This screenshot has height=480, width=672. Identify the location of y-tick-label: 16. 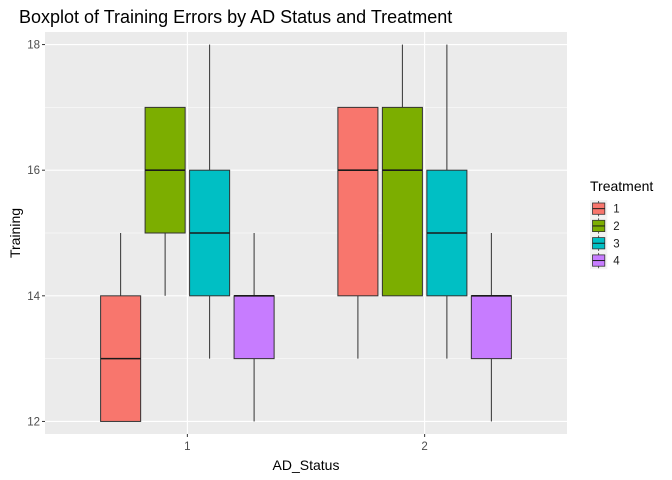
(33, 171).